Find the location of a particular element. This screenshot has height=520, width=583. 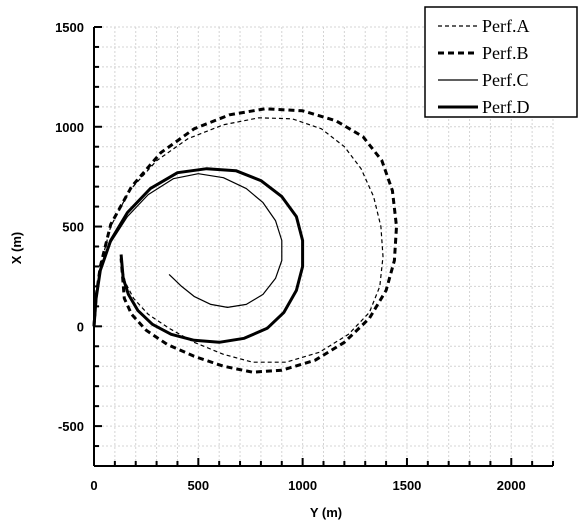

legend-label: Perf.B is located at coordinates (505, 53).